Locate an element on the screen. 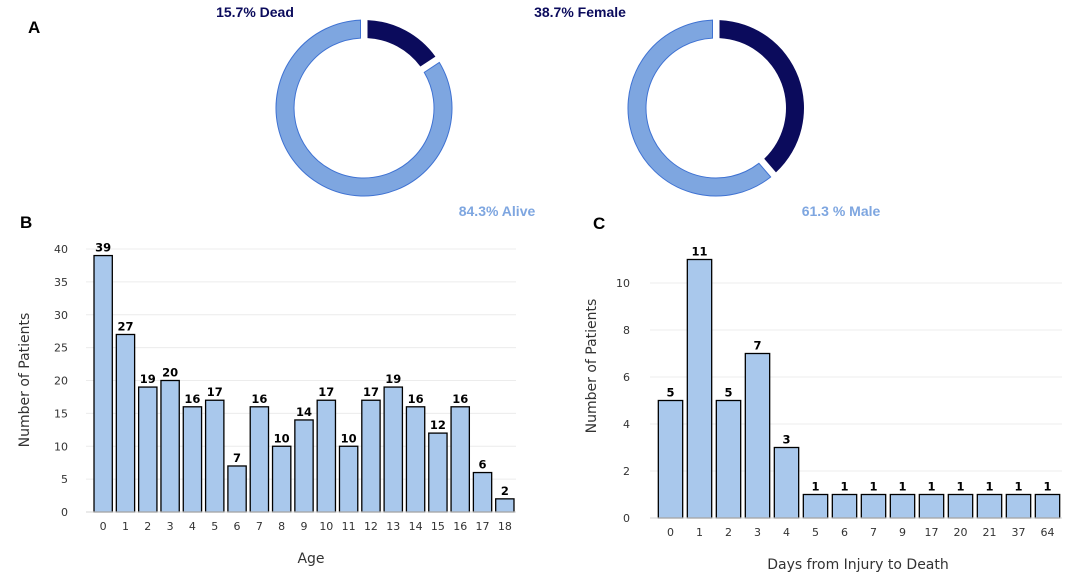 The height and width of the screenshot is (580, 1084). age-x-tick-label: 18 is located at coordinates (505, 526).